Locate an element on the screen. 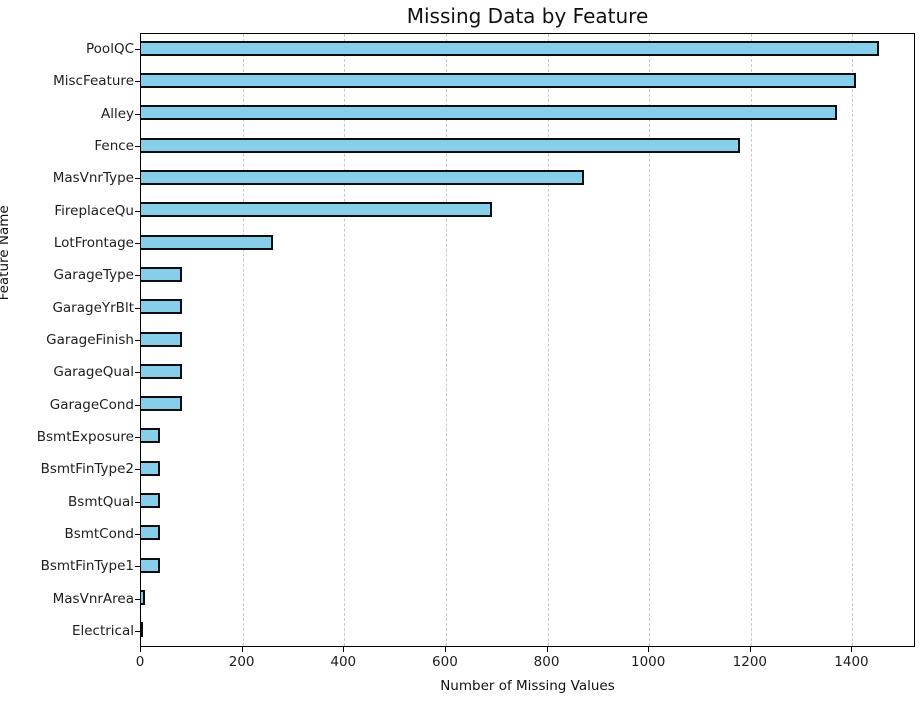 The height and width of the screenshot is (702, 924). y-tick-label: PoolQC is located at coordinates (110, 49).